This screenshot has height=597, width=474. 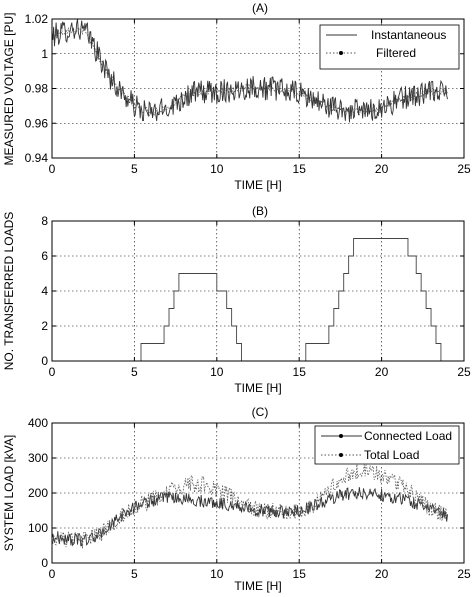 What do you see at coordinates (38, 528) in the screenshot?
I see `y-tick-label: 100` at bounding box center [38, 528].